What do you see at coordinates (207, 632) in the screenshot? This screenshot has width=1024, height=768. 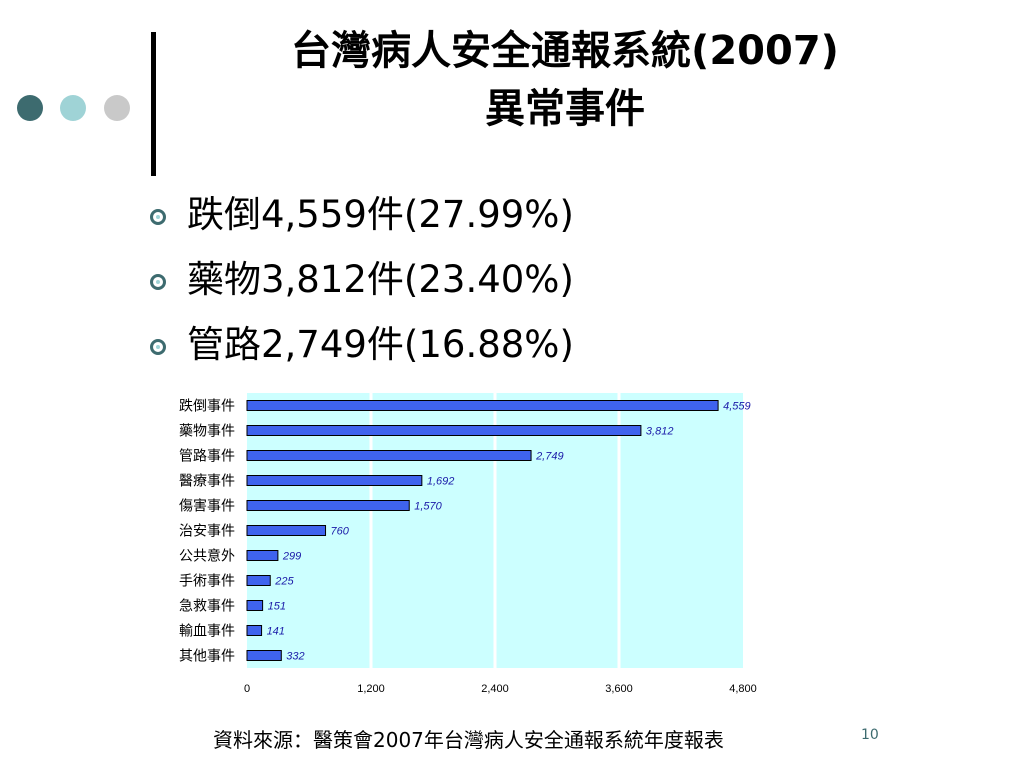 I see `category-label: 輸血事件` at bounding box center [207, 632].